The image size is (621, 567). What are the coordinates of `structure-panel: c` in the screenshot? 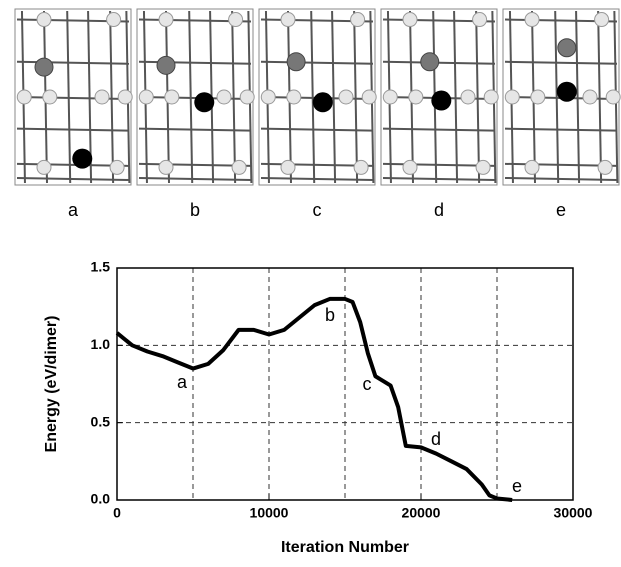 It's located at (317, 114).